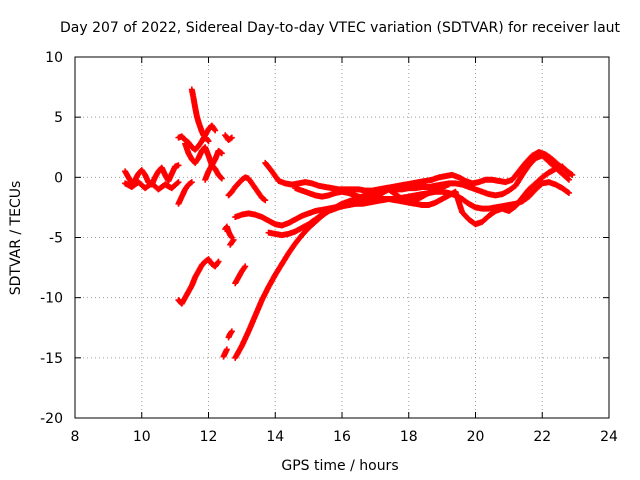 This screenshot has height=480, width=640. I want to click on x-tick-label: 10, so click(142, 437).